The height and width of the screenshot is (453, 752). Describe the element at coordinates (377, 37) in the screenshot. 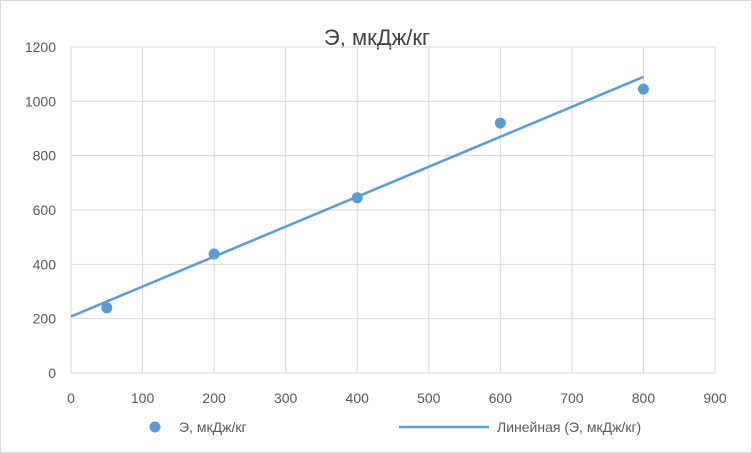

I see `chart-title: Э, мкДж/кг` at that location.